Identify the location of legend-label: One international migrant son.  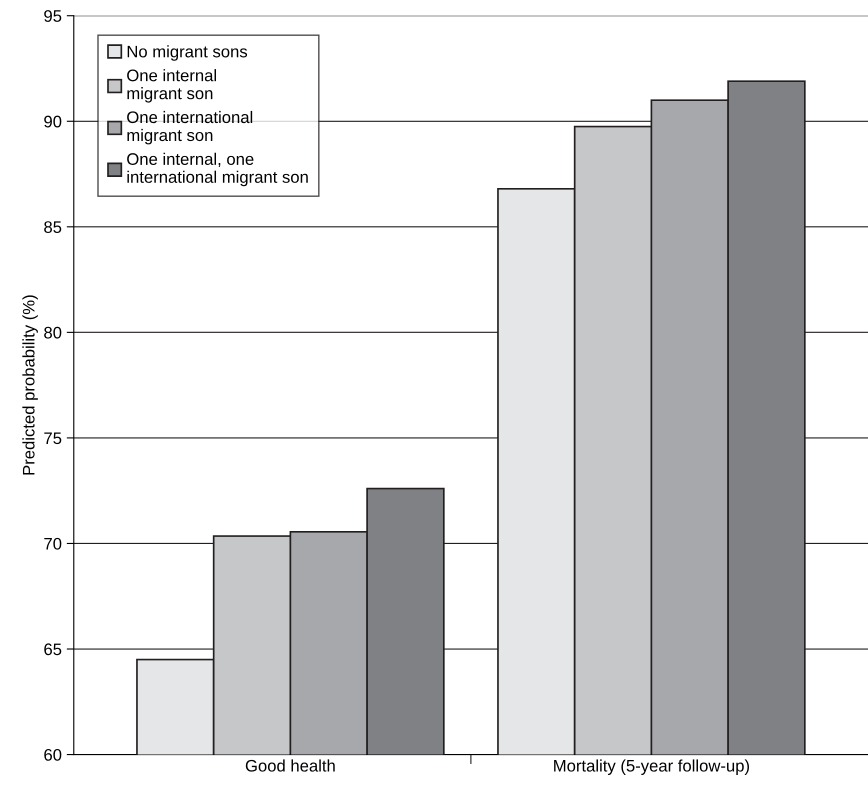
(189, 127).